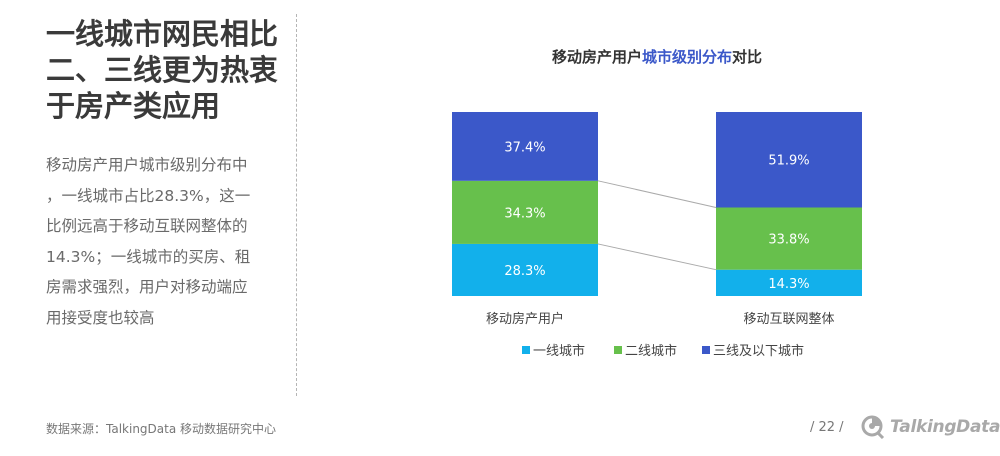 The width and height of the screenshot is (1000, 456). I want to click on headline: 一线城市网民相比 二、三线更为热衷 于房产类应用, so click(166, 70).